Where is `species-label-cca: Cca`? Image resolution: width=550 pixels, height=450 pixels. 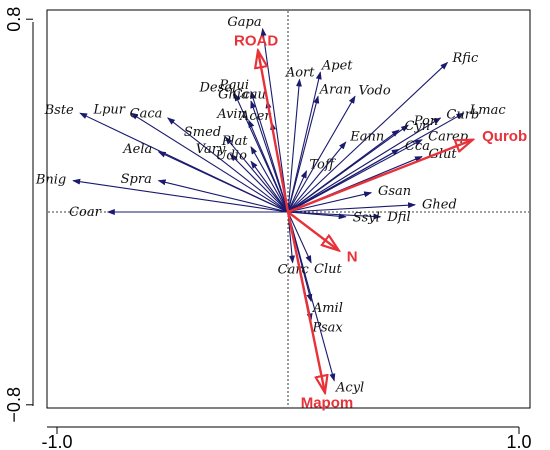 species-label-cca: Cca is located at coordinates (417, 146).